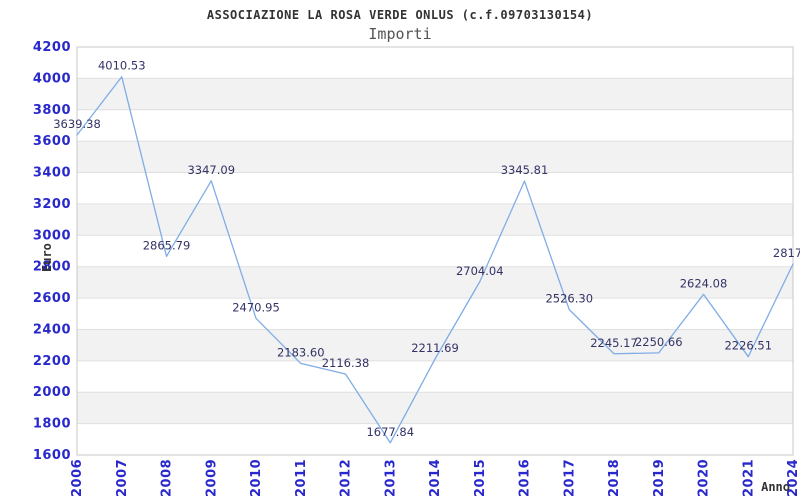  I want to click on x-axis-title: Anno, so click(775, 487).